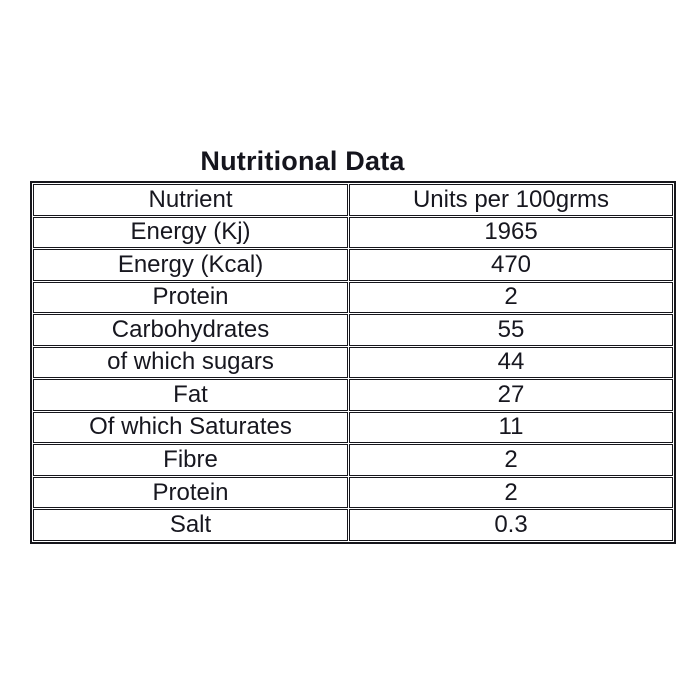 This screenshot has height=700, width=700. Describe the element at coordinates (511, 200) in the screenshot. I see `column-header-units: Units per 100grms` at that location.